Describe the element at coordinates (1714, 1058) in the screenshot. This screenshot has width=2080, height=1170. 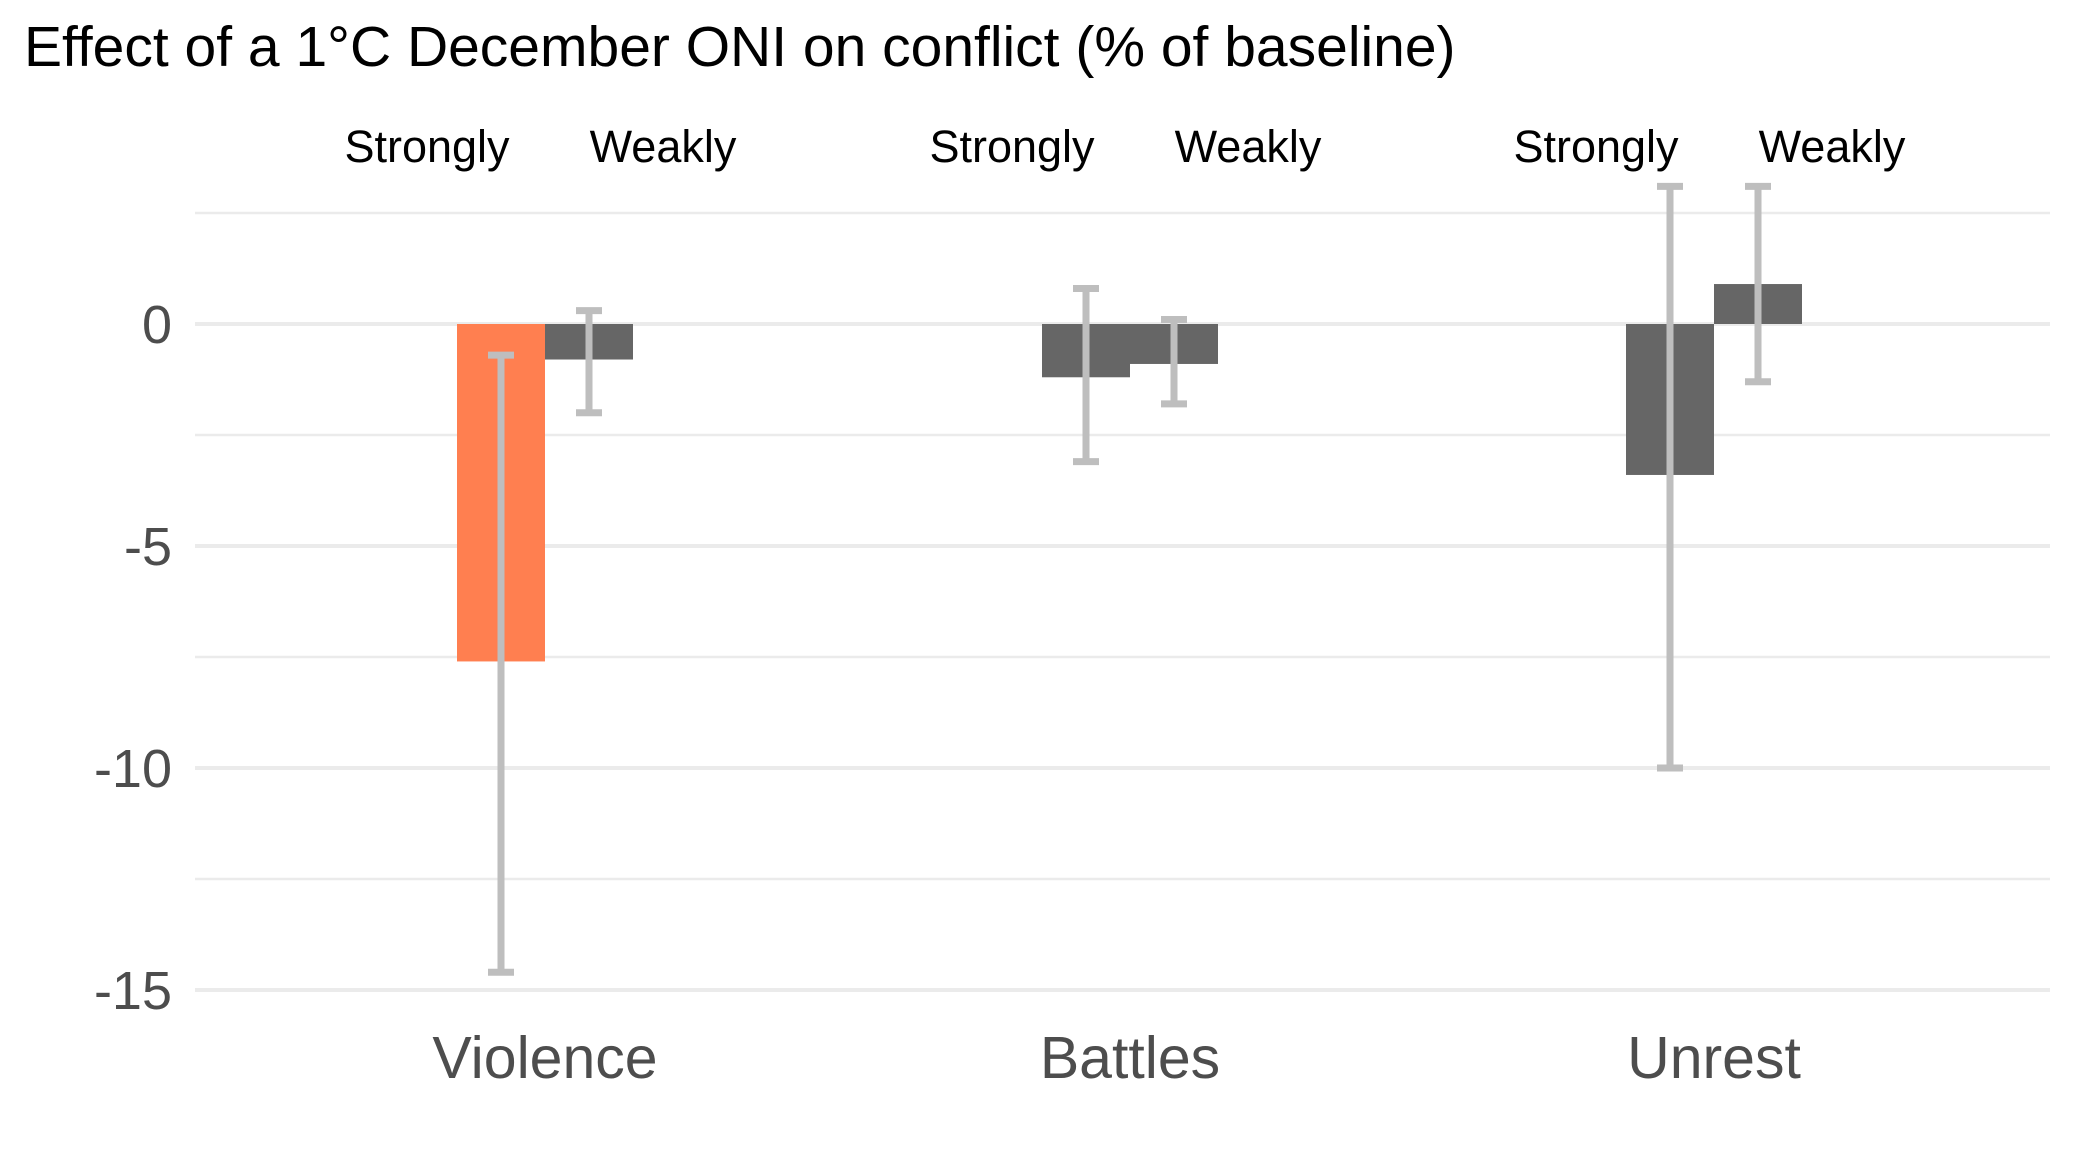
I see `x-tick-label-unrest: Unrest` at that location.